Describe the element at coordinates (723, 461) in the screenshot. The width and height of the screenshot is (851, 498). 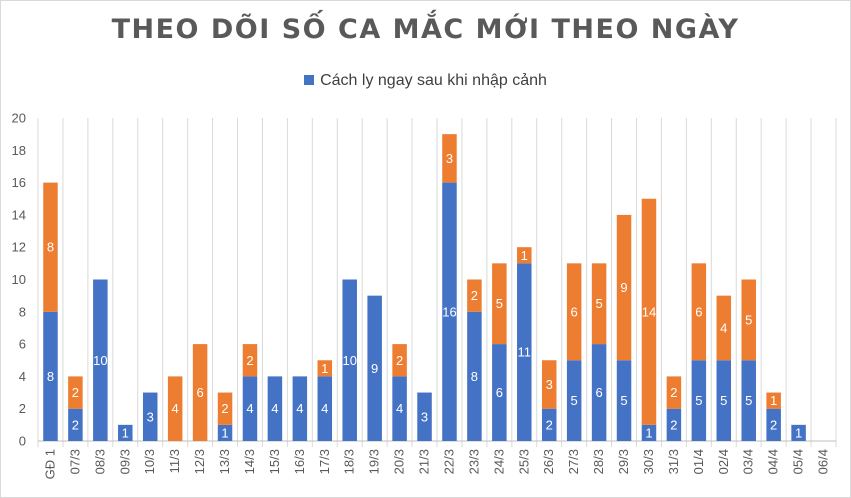
I see `x-tick-label: 02/4` at that location.